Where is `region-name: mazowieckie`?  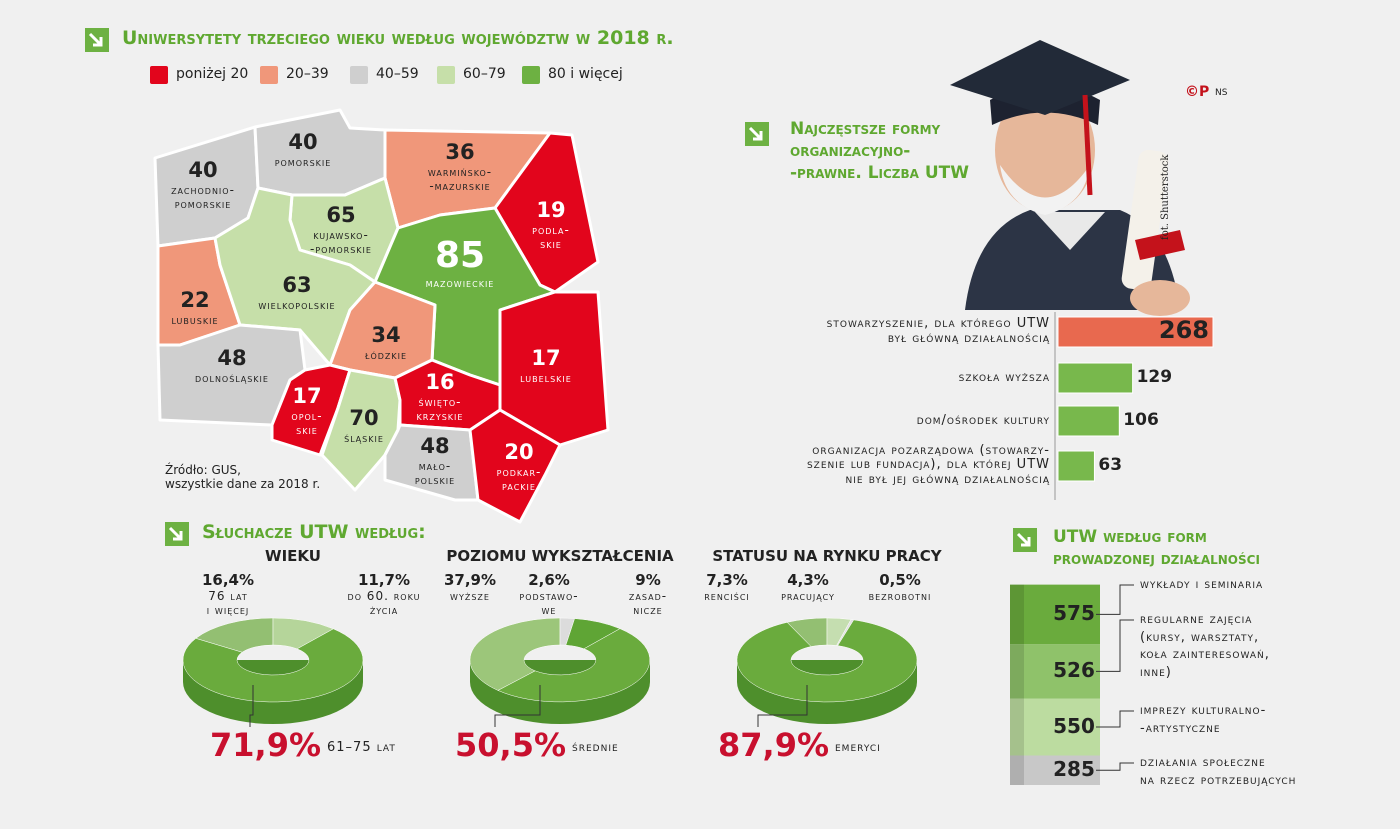
region-name: mazowieckie is located at coordinates (460, 283).